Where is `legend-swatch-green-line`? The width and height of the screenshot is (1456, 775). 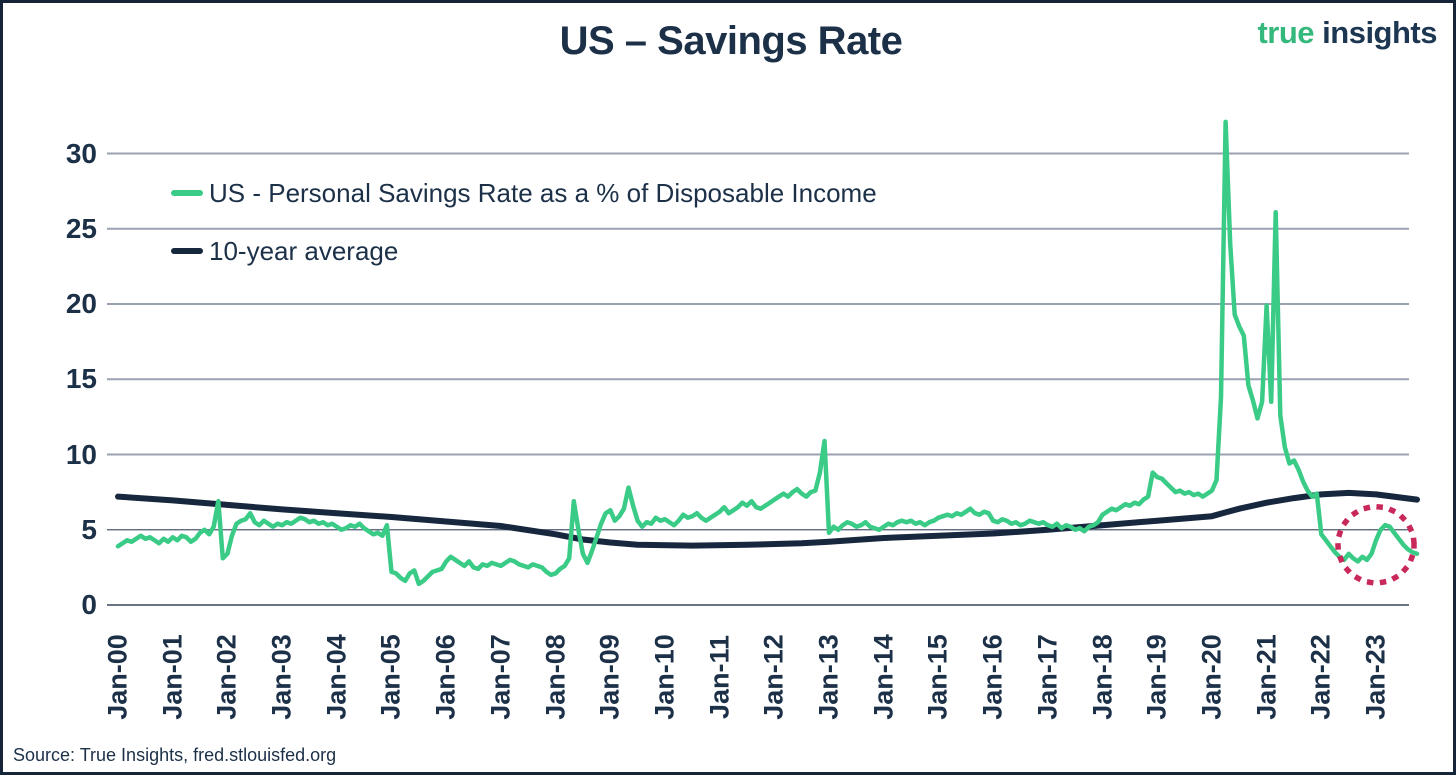 legend-swatch-green-line is located at coordinates (187, 193).